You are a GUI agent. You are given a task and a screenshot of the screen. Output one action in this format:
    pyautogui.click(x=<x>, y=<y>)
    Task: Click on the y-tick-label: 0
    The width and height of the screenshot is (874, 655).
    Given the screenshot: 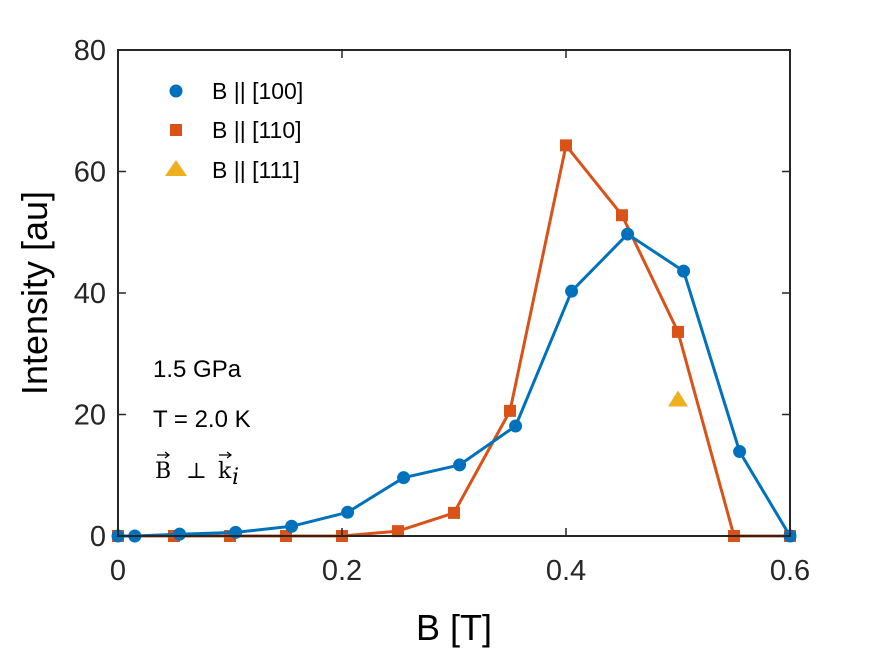 What is the action you would take?
    pyautogui.click(x=98, y=537)
    